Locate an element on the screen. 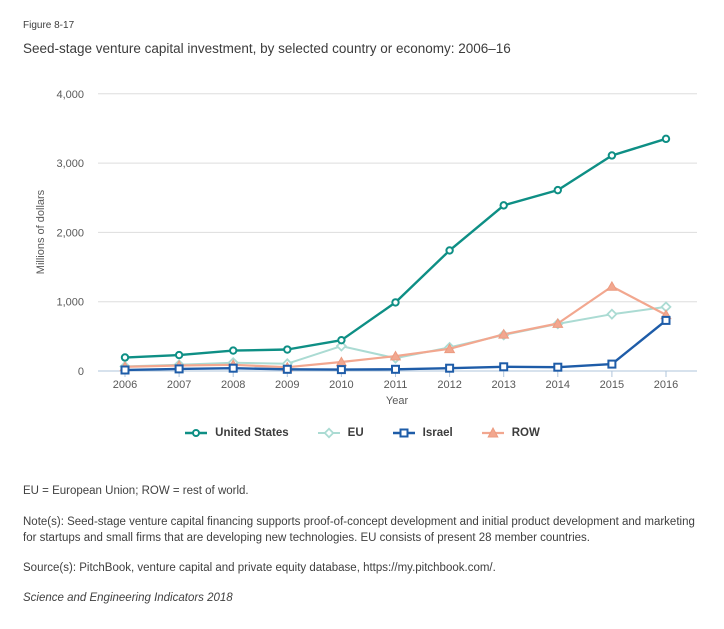 The height and width of the screenshot is (629, 724). legend-label-row: ROW is located at coordinates (525, 433).